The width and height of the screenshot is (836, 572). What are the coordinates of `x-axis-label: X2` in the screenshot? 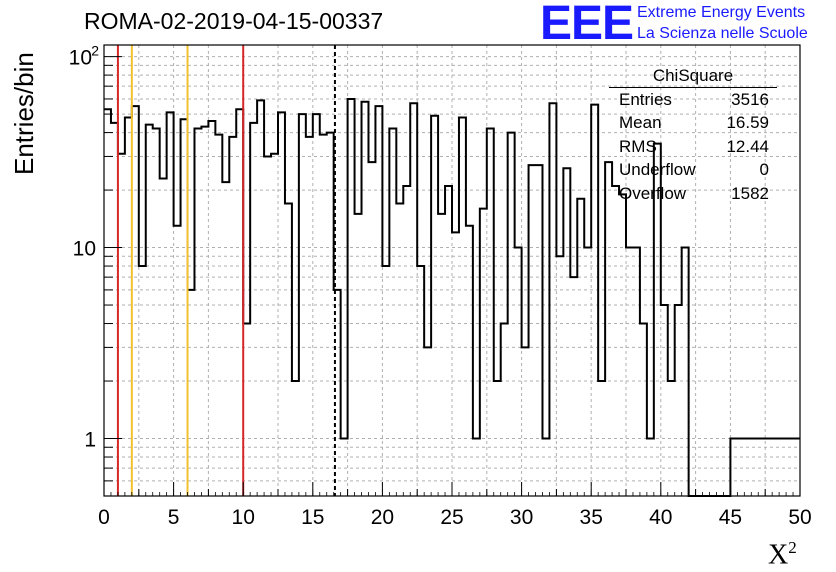 It's located at (782, 554).